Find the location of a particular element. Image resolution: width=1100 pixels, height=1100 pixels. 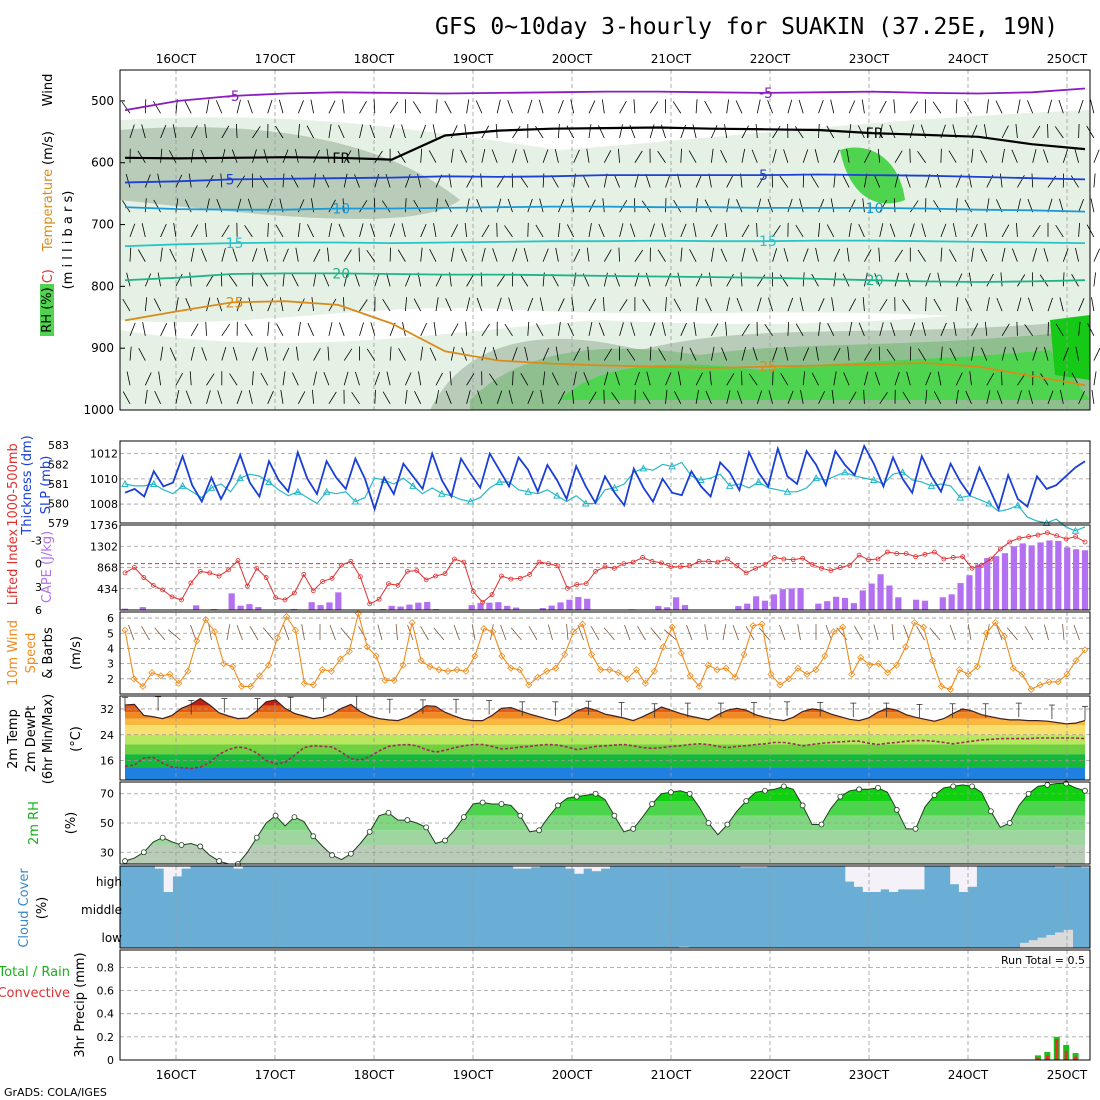

pressure-tick-label: 600 is located at coordinates (102, 163).